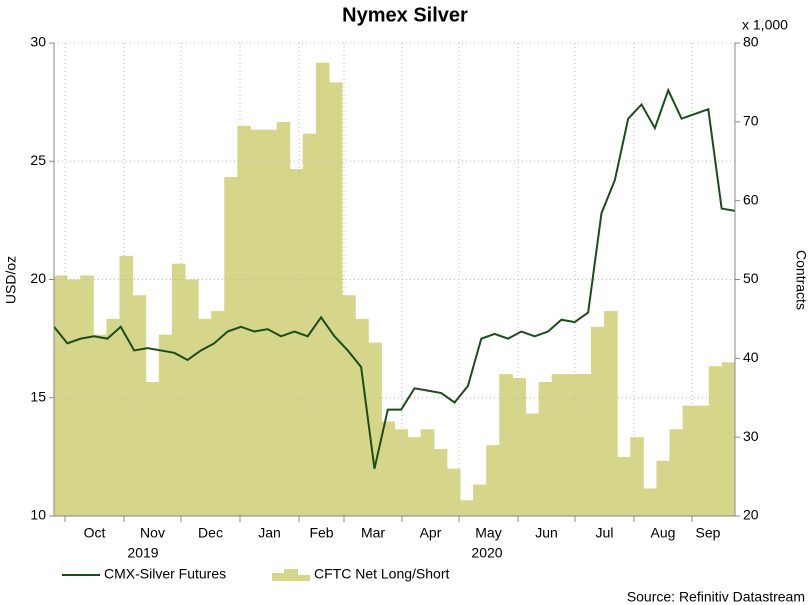  I want to click on y-axis-label: USD/oz, so click(11, 280).